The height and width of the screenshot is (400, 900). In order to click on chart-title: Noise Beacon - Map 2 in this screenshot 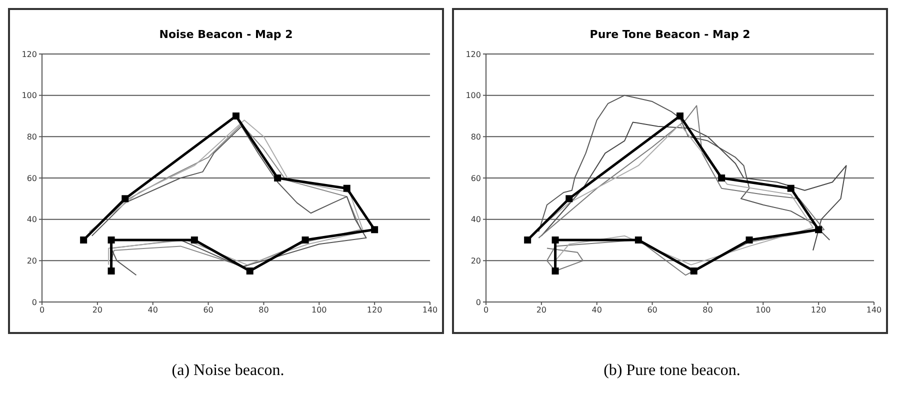, I will do `click(226, 35)`.